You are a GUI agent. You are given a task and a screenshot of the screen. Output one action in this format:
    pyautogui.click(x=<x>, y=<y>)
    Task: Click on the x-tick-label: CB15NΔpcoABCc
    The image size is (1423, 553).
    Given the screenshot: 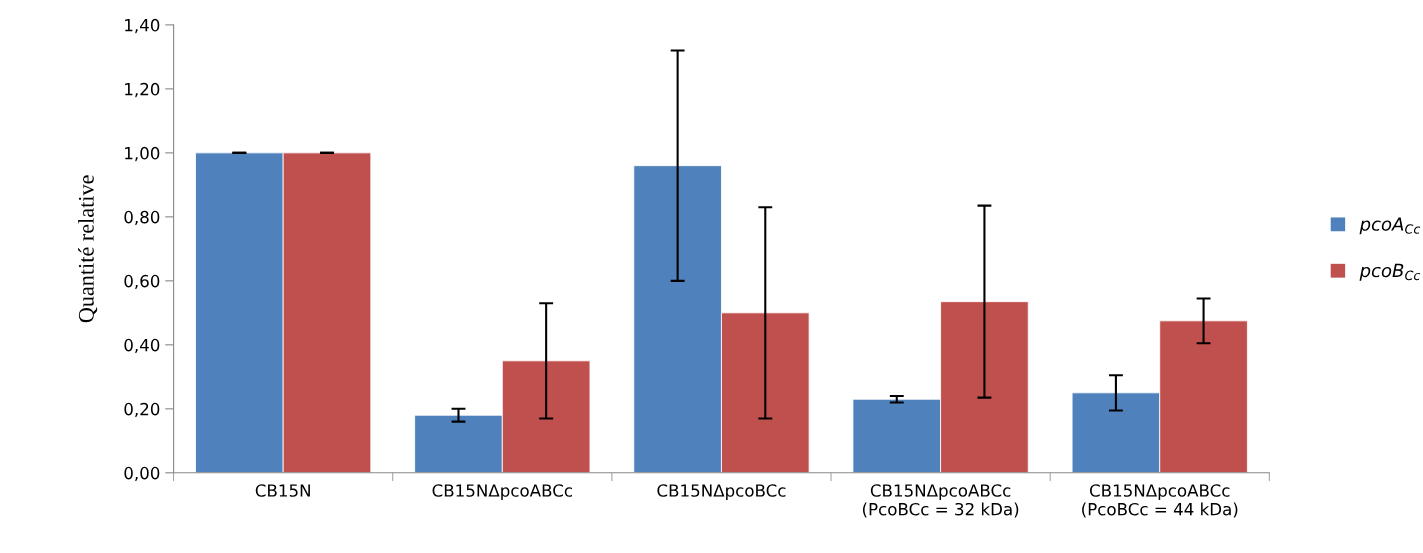 What is the action you would take?
    pyautogui.click(x=502, y=492)
    